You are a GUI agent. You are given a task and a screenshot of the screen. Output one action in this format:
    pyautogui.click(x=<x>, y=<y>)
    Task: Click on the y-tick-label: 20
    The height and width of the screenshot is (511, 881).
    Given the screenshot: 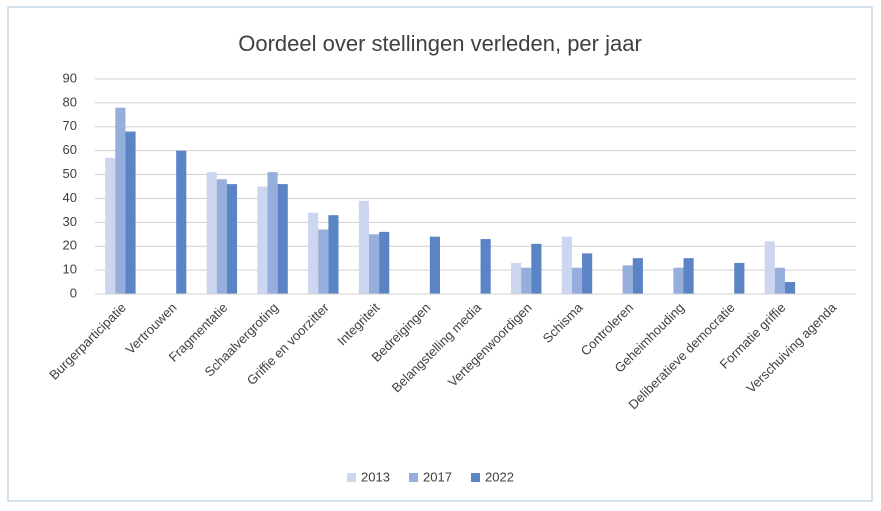 What is the action you would take?
    pyautogui.click(x=70, y=245)
    